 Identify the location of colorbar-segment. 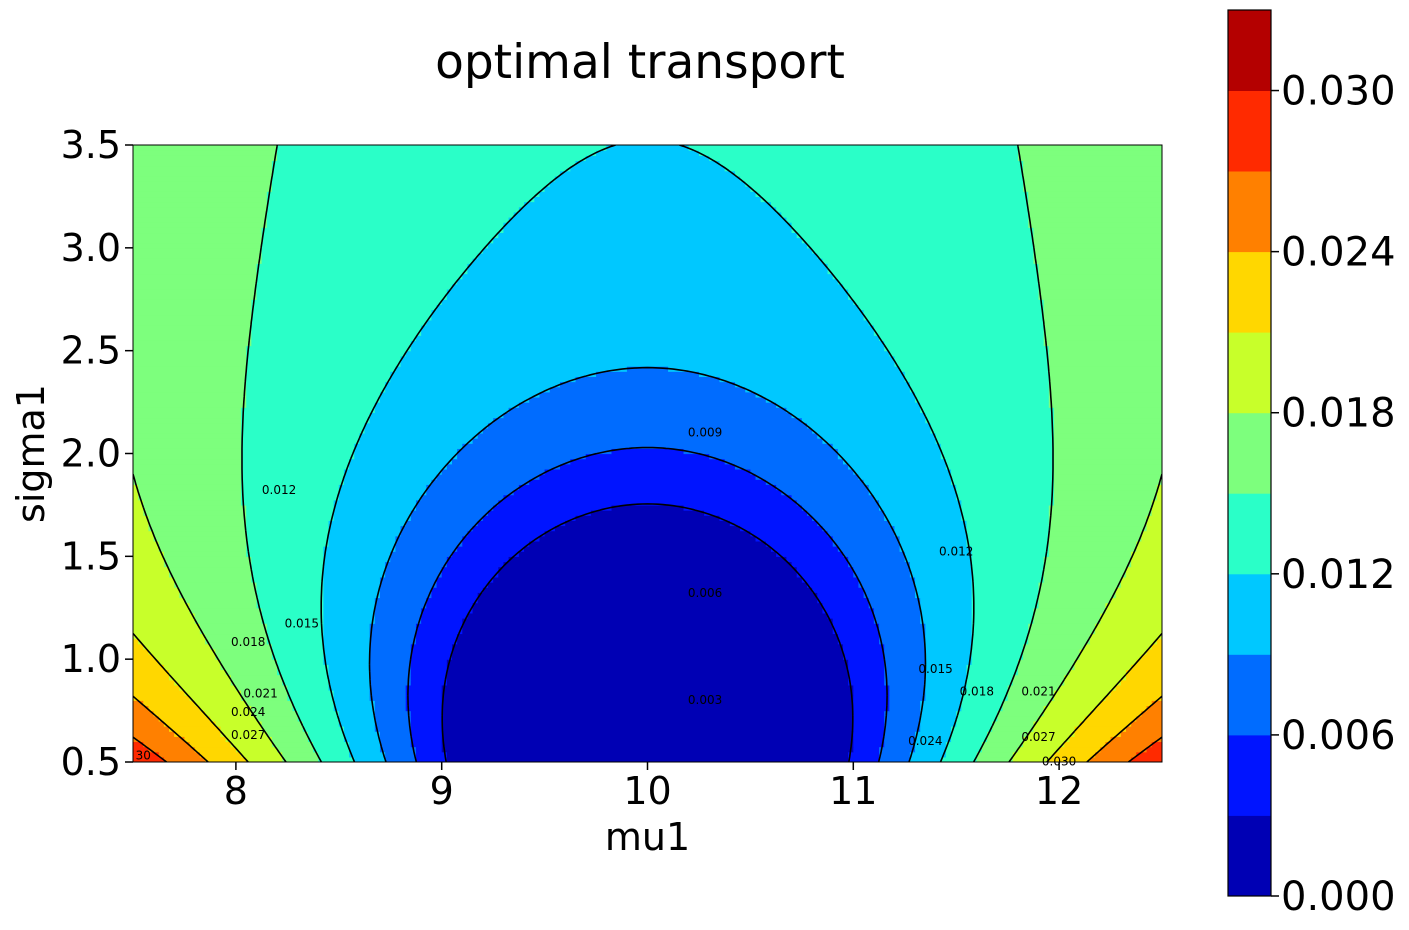
(1249, 50).